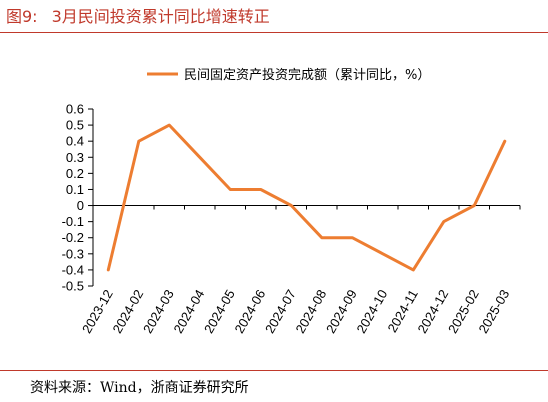  I want to click on chart-legend: 民间固定资产投资完成额（累计同比，%）, so click(288, 75).